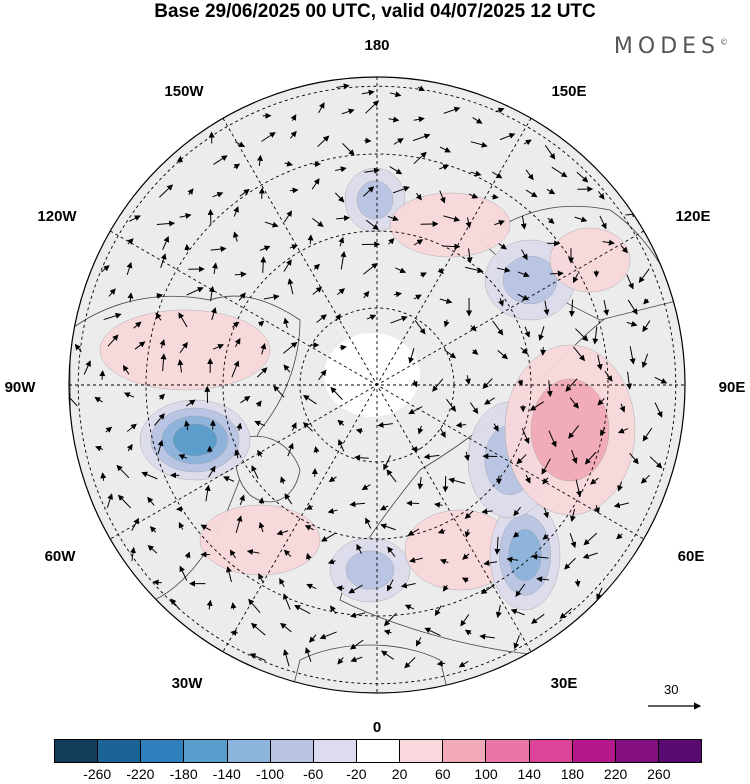 This screenshot has height=784, width=750. What do you see at coordinates (372, 375) in the screenshot?
I see `arctic-neutral-area` at bounding box center [372, 375].